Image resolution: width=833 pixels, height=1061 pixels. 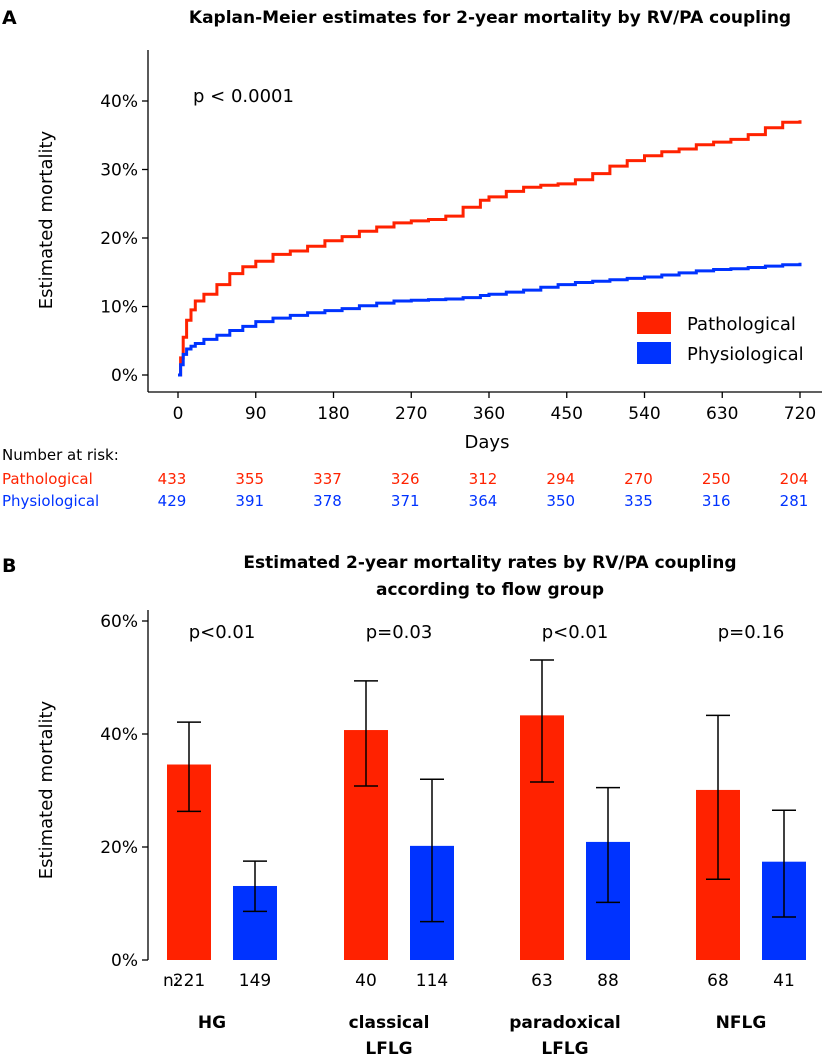 What do you see at coordinates (178, 414) in the screenshot?
I see `x-tick-label: 0` at bounding box center [178, 414].